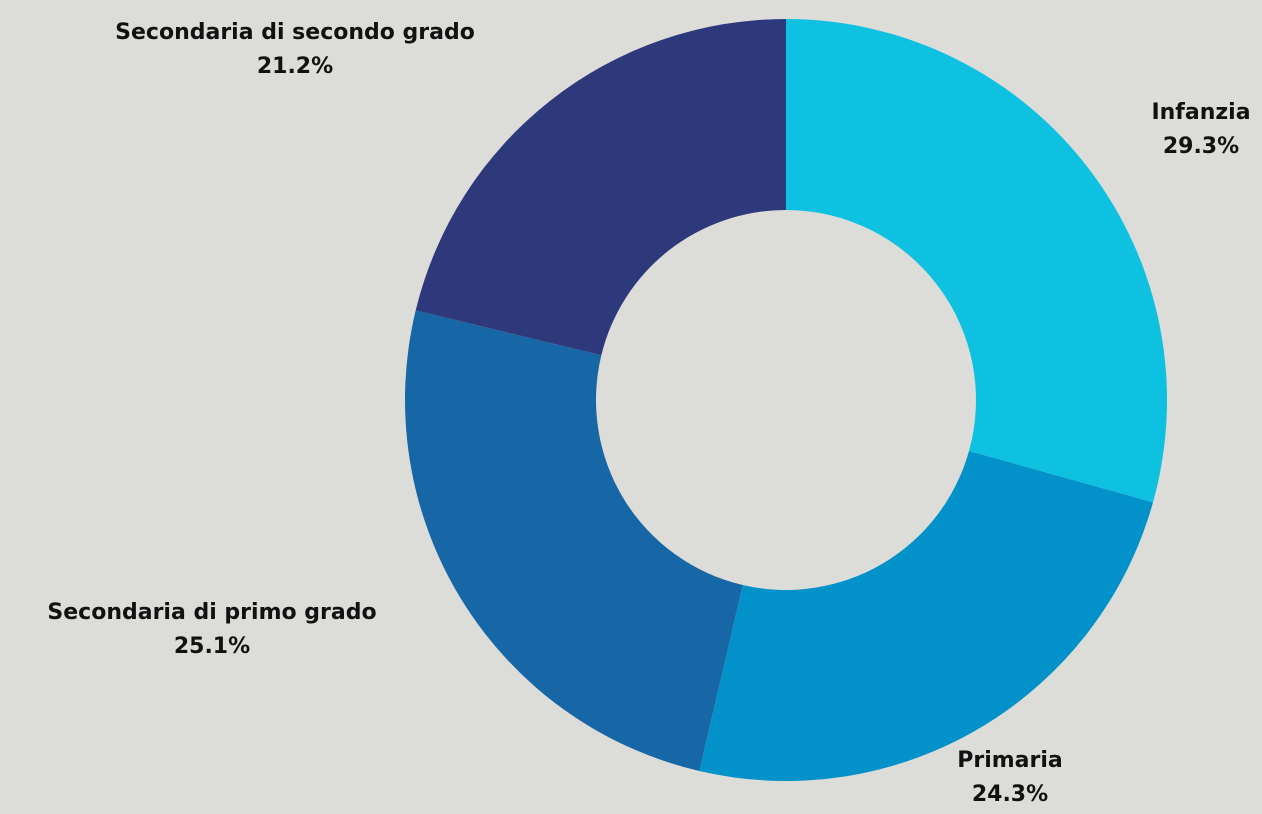 This screenshot has height=814, width=1262. I want to click on slice-percent: 29.3%, so click(1201, 146).